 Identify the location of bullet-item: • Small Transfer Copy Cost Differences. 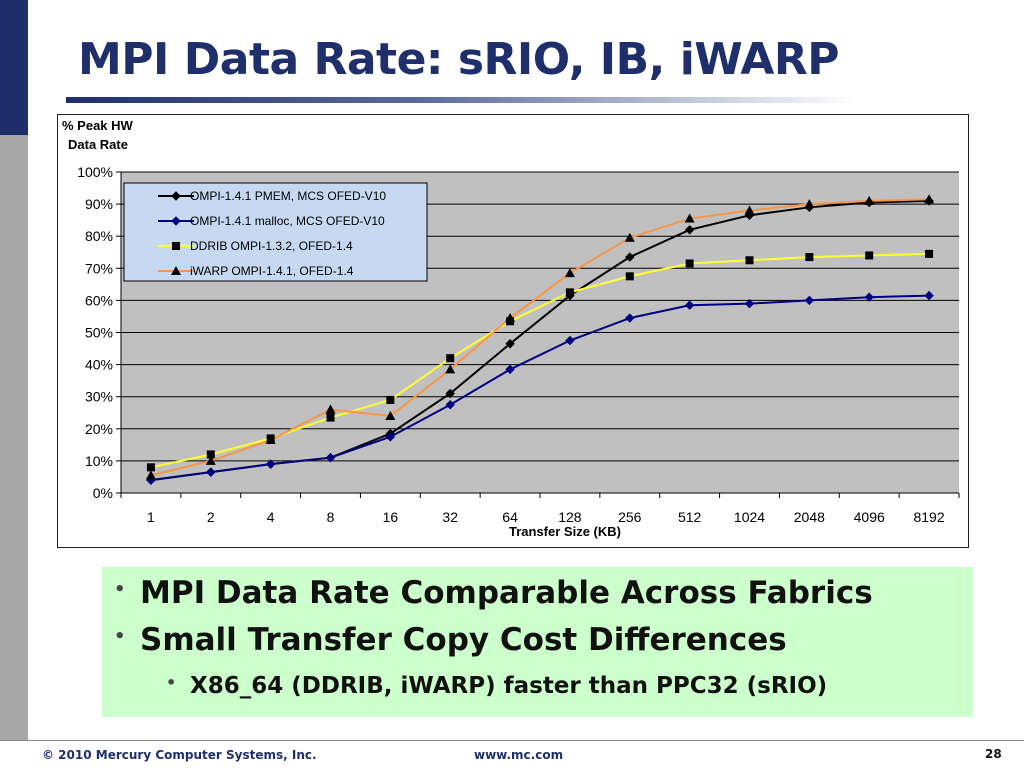
(450, 640).